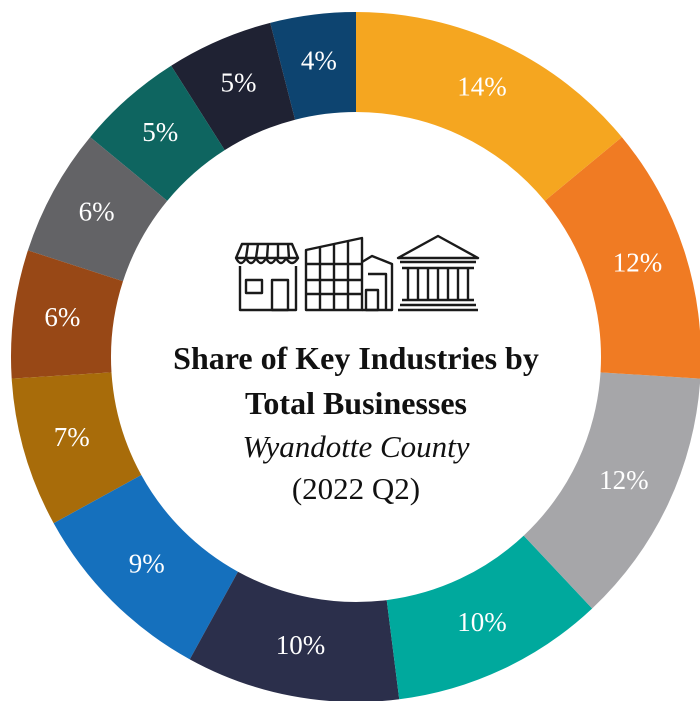 The image size is (700, 701). I want to click on industry-icons, so click(357, 273).